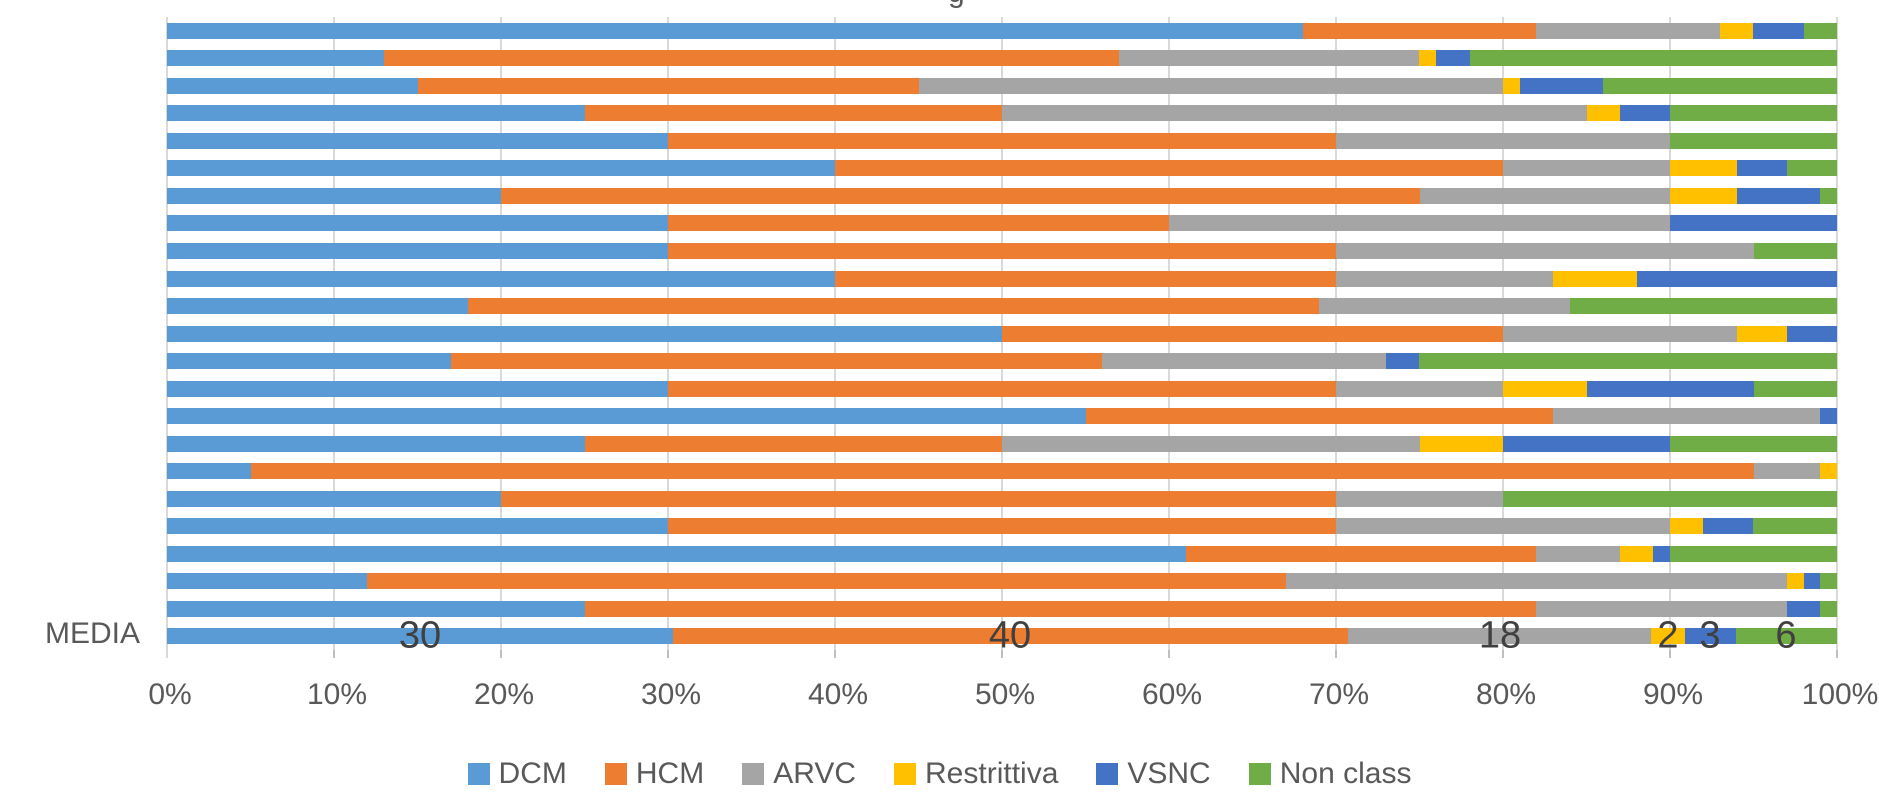 The width and height of the screenshot is (1879, 799). I want to click on legend-swatch-arvc, so click(753, 774).